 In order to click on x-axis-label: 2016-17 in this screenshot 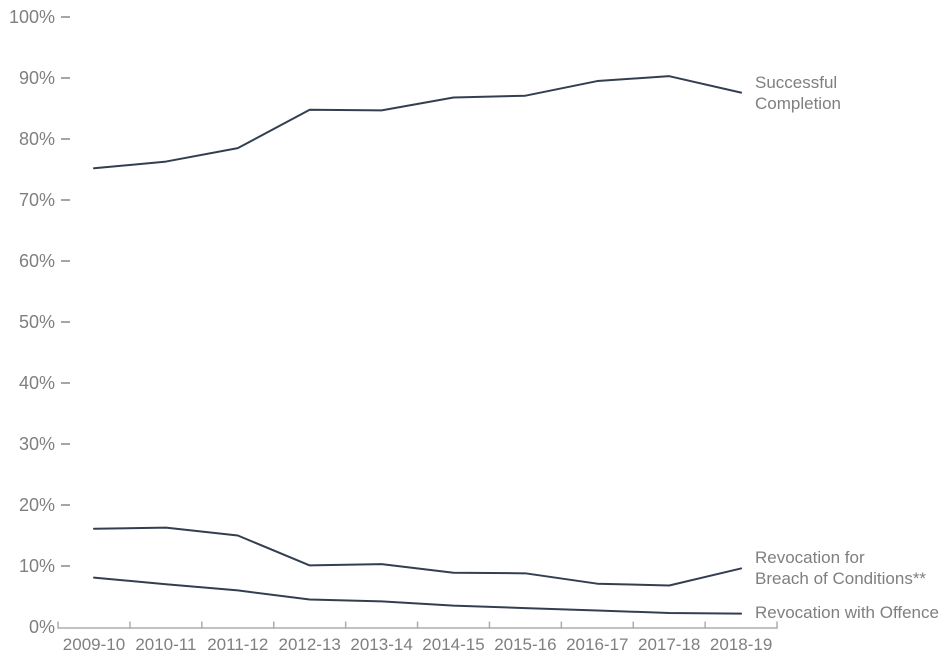, I will do `click(597, 644)`.